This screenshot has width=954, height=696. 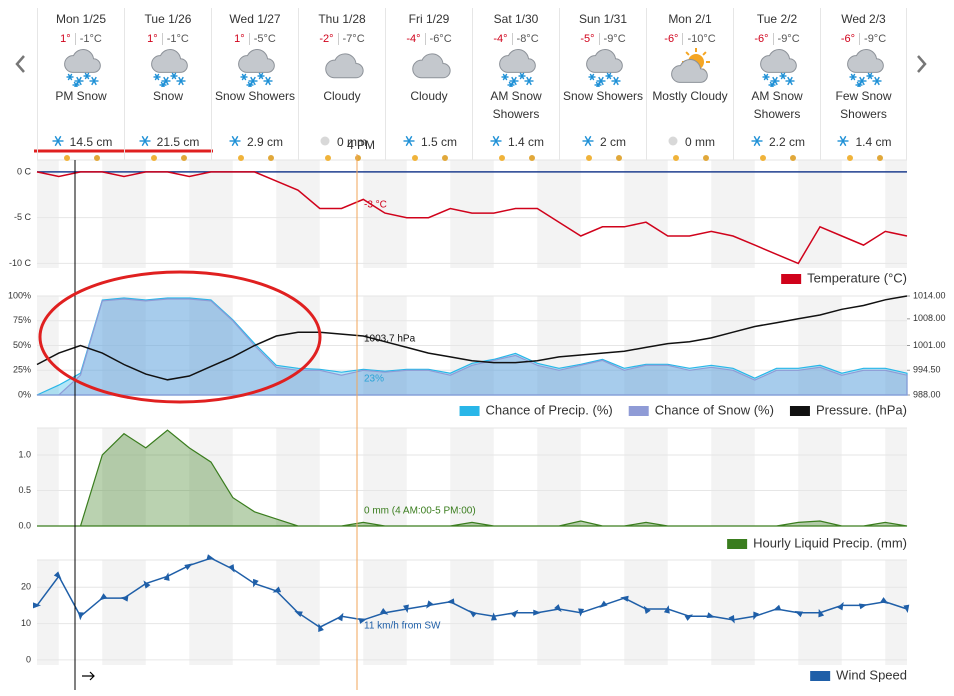 I want to click on day-label: Tue 1/26, so click(x=168, y=19).